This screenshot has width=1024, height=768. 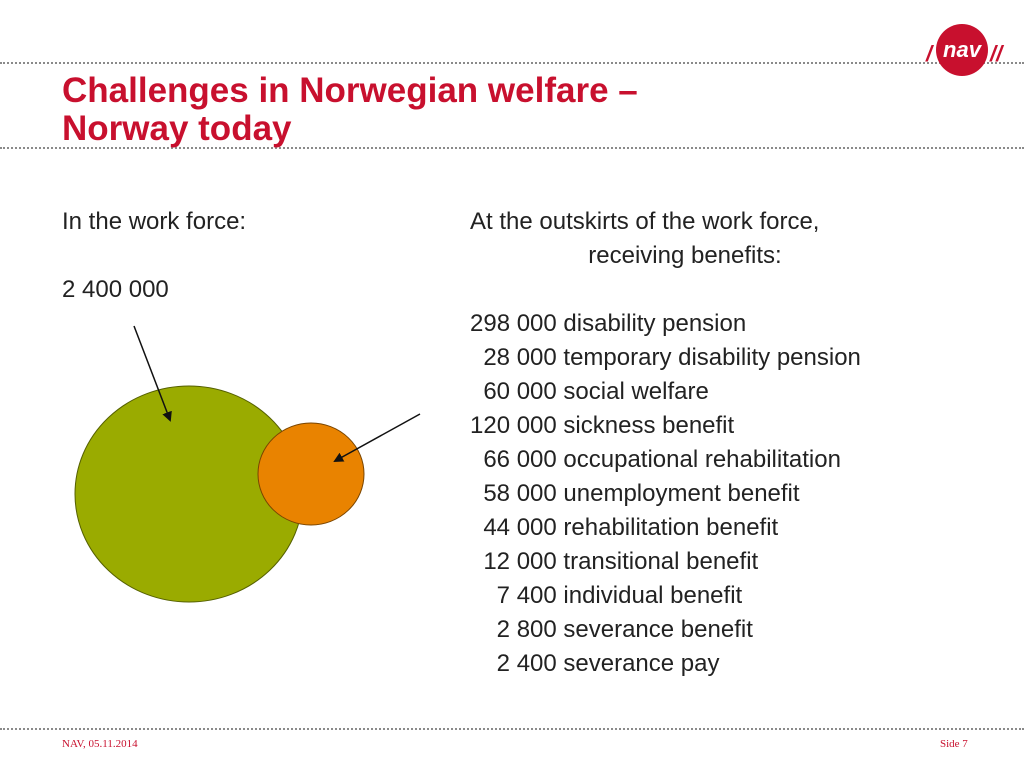 What do you see at coordinates (512, 63) in the screenshot?
I see `top-dotted-rule` at bounding box center [512, 63].